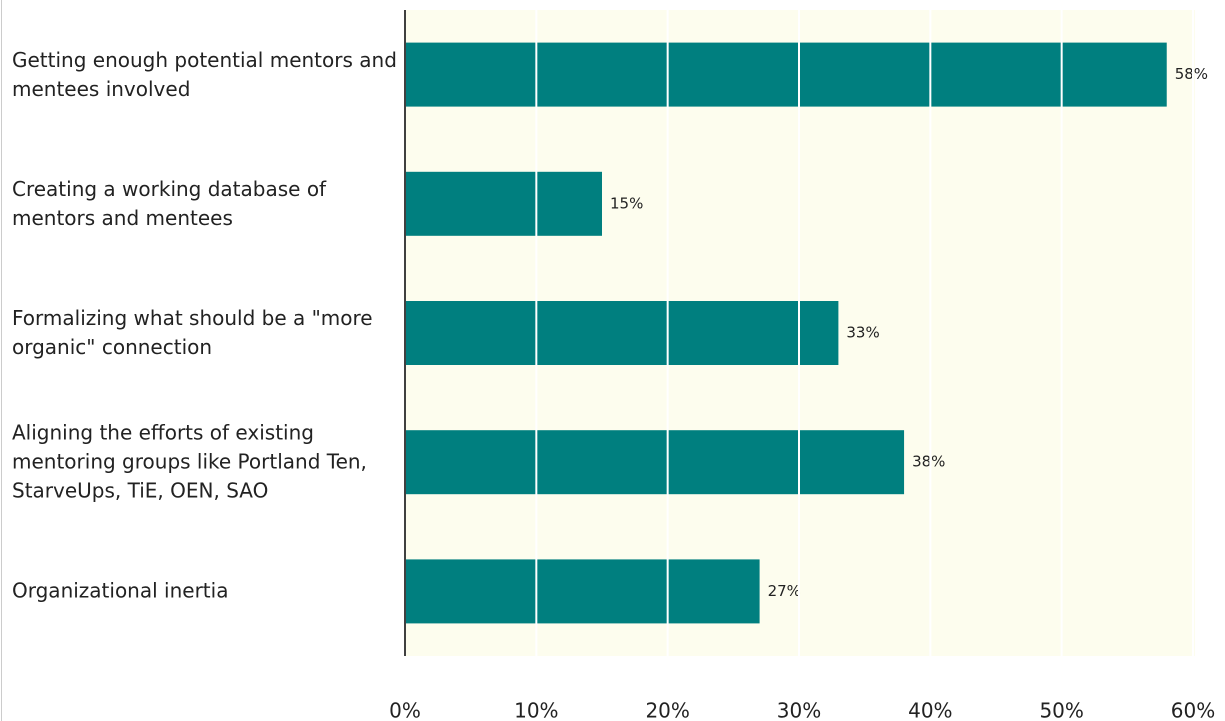 The height and width of the screenshot is (721, 1225). I want to click on x-tick-label: 60%, so click(1193, 710).